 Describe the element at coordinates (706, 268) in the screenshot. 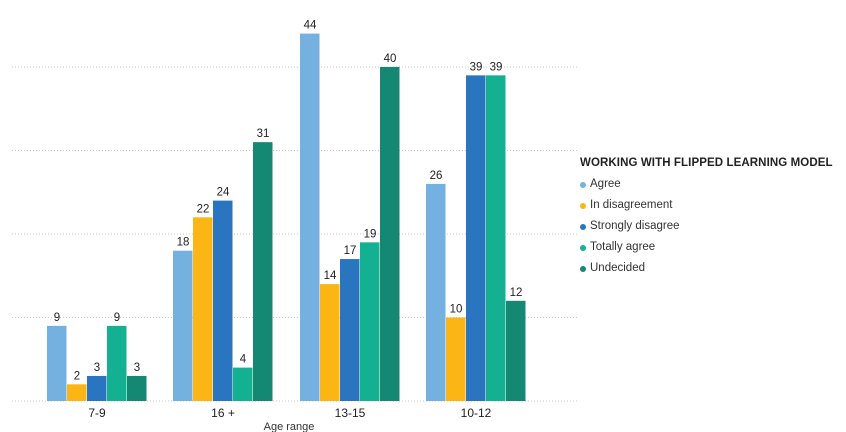

I see `legend-item: Undecided` at that location.